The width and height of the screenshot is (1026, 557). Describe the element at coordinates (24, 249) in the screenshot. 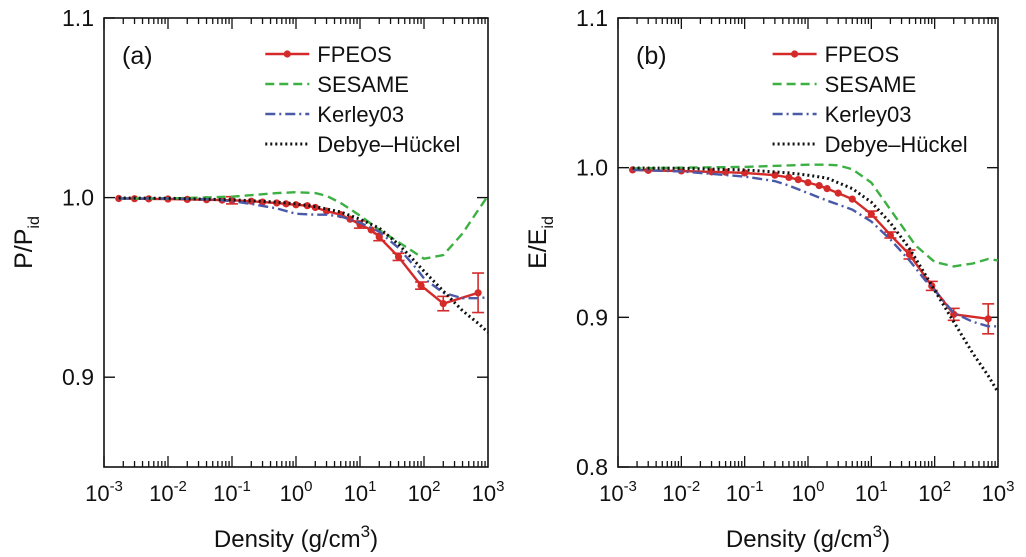

I see `y-axis-label-main: P/P` at that location.